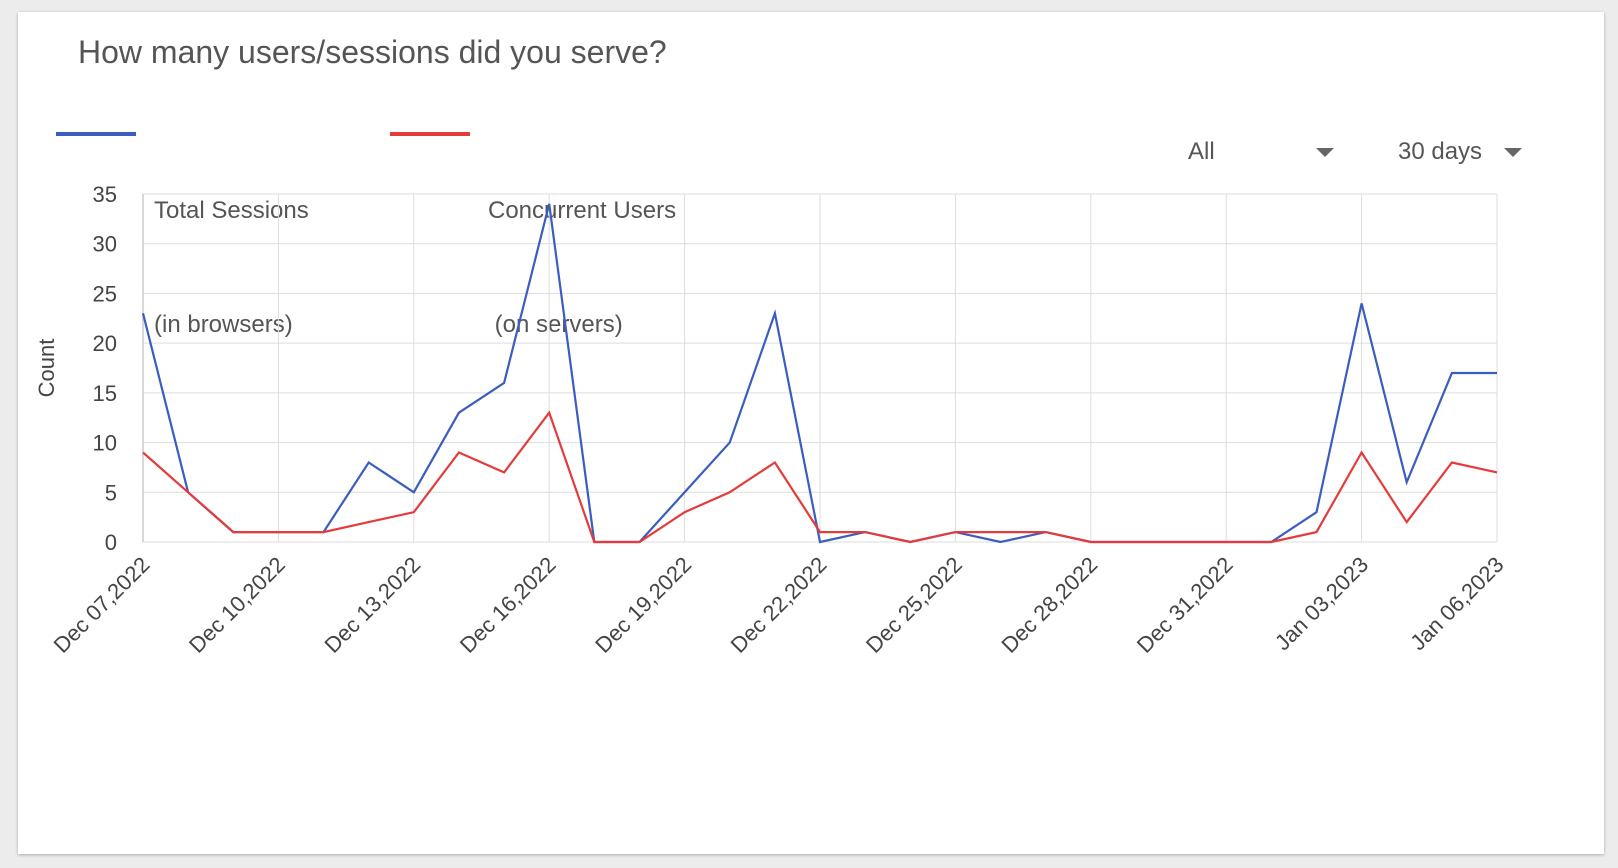 Image resolution: width=1618 pixels, height=868 pixels. I want to click on legend-item-concurrent-users: Concurrent Users (on servers), so click(555, 221).